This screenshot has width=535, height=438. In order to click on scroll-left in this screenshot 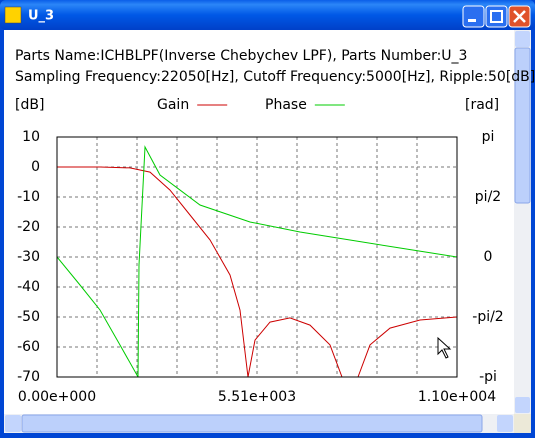, I will do `click(13, 423)`.